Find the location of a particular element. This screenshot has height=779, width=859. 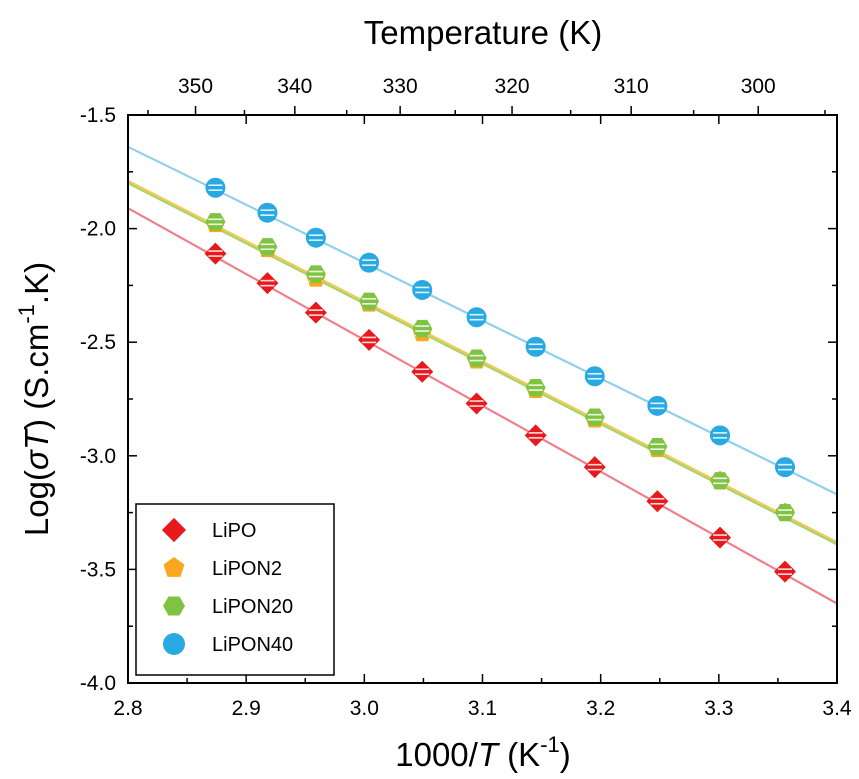

y-tick-label: -1.5 is located at coordinates (98, 115).